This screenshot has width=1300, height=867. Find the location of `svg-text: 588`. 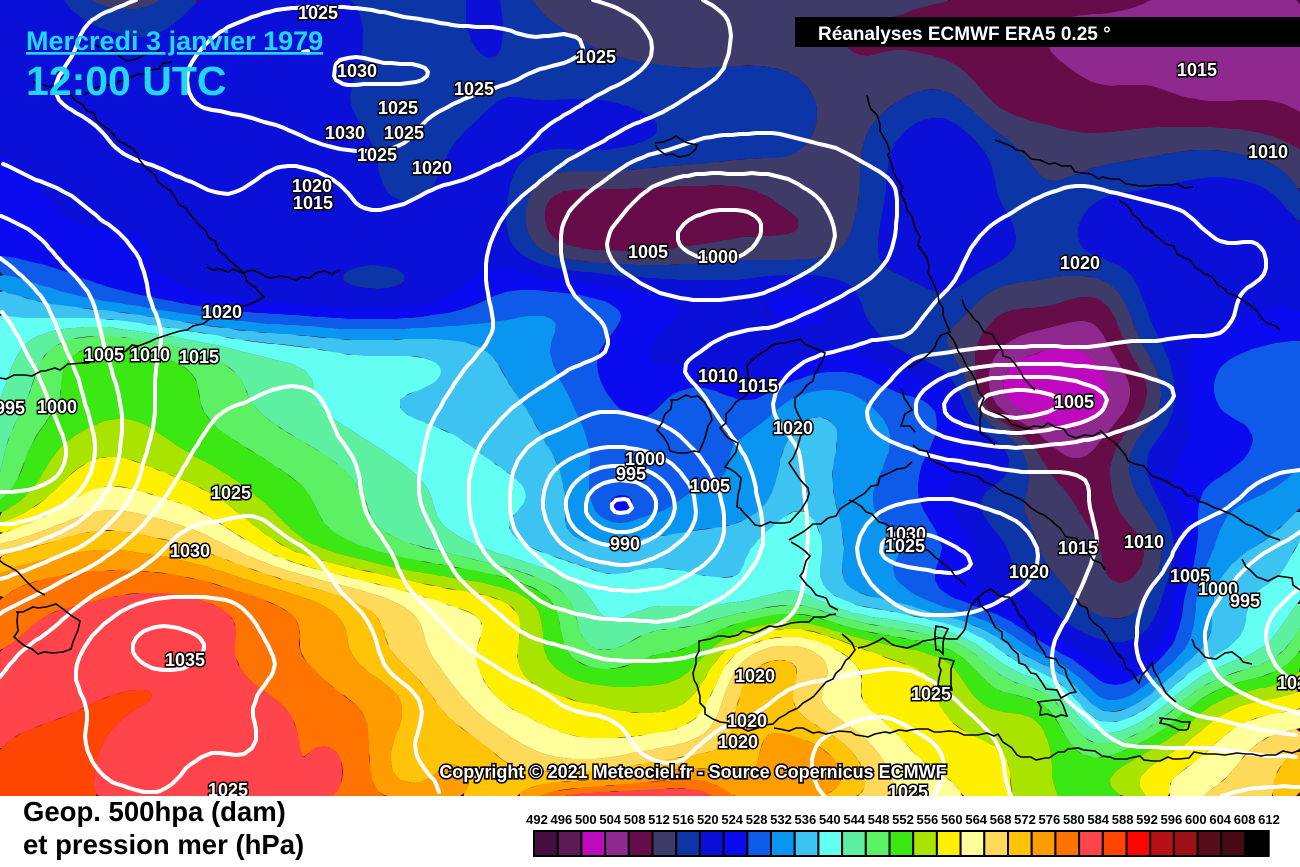

svg-text: 588 is located at coordinates (1123, 819).